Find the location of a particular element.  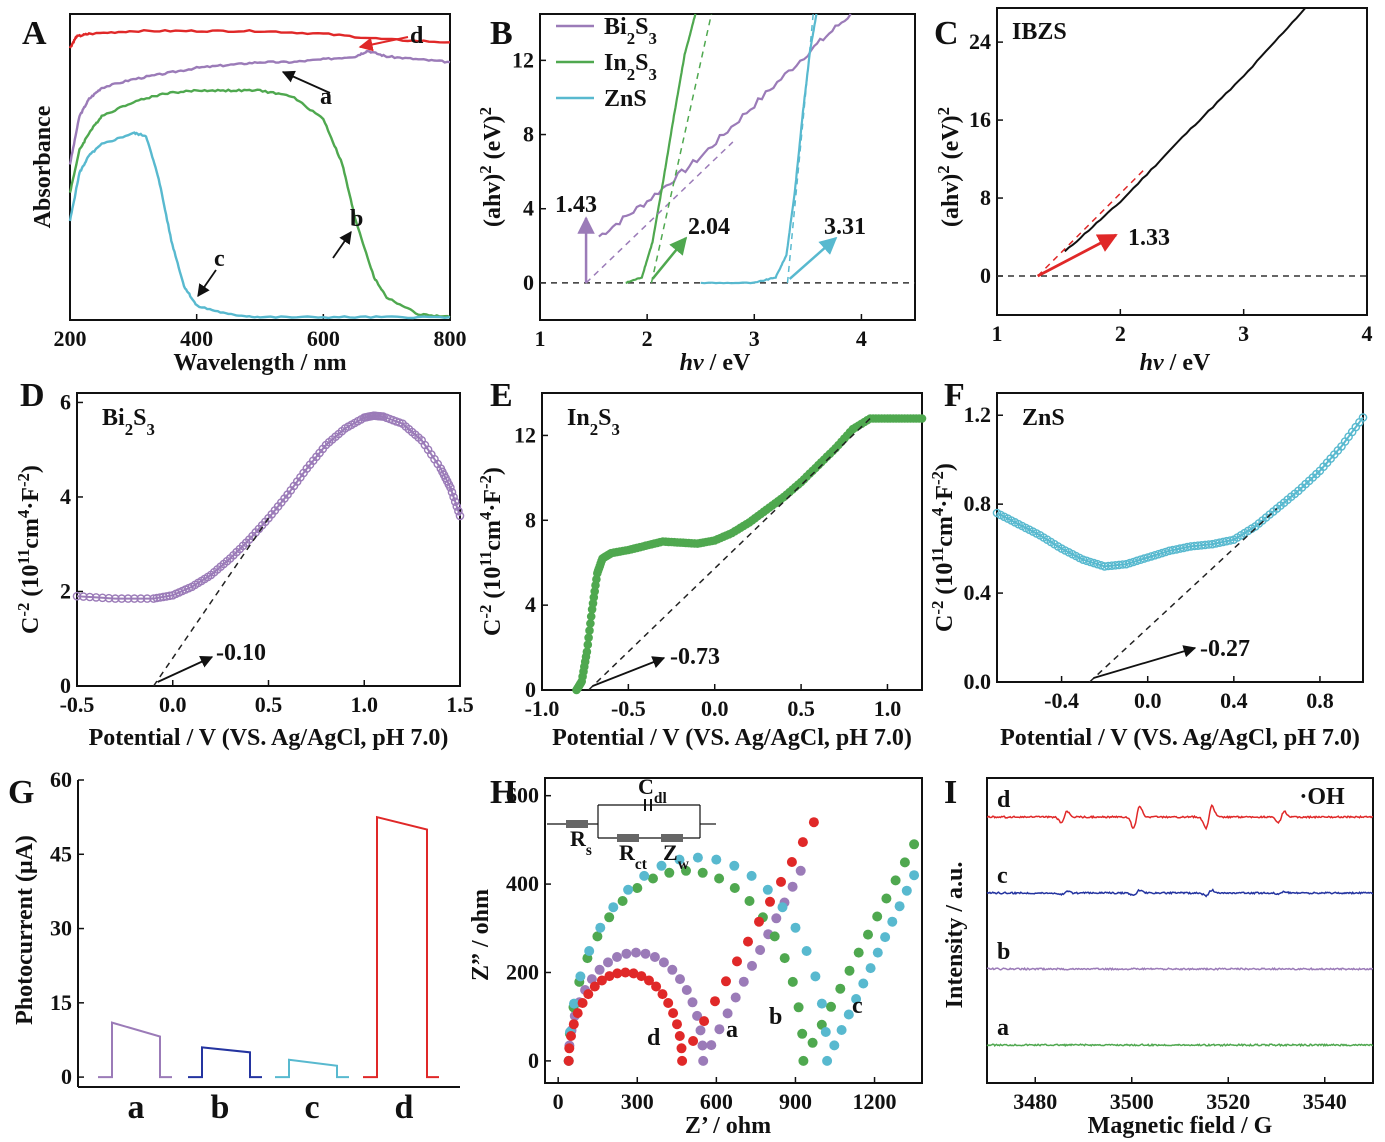

panel-b-curve-ZnS is located at coordinates (759, 149).